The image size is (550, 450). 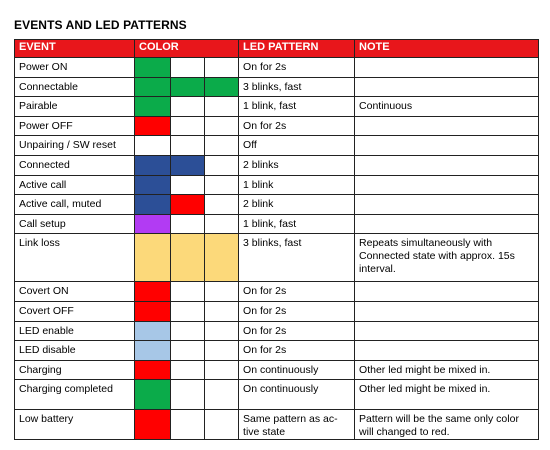 What do you see at coordinates (297, 204) in the screenshot?
I see `led-pattern-cell: 2 blink` at bounding box center [297, 204].